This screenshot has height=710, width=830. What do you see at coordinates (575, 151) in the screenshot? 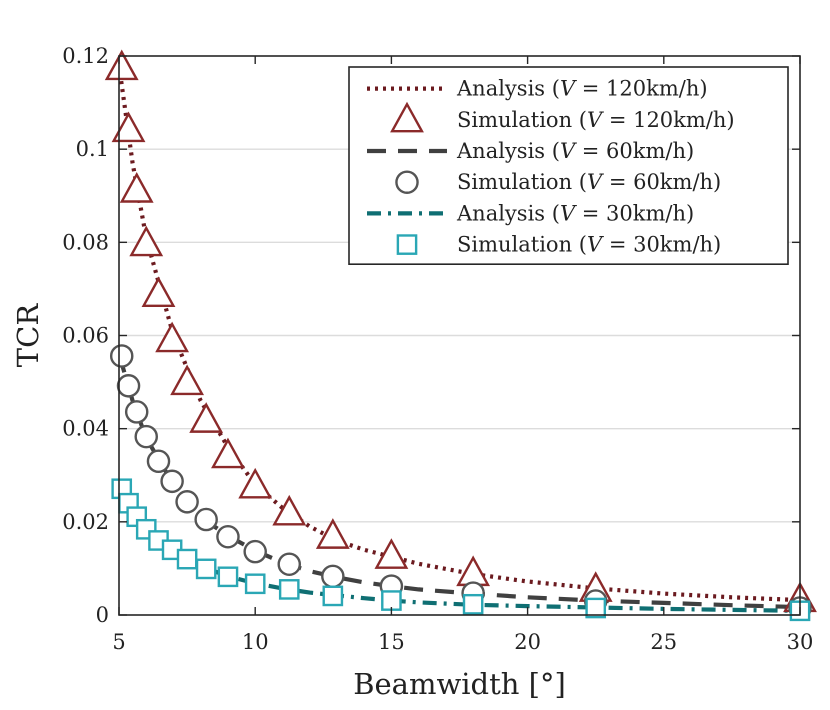
I see `legend-entry-label: Analysis (V = 60km/h)` at bounding box center [575, 151].